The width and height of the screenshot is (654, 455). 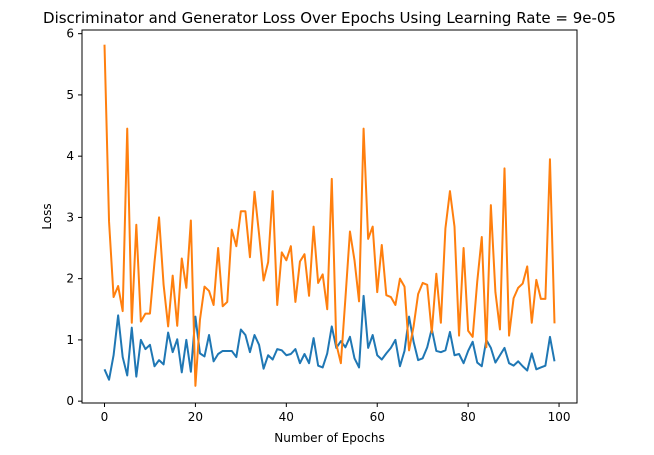 What do you see at coordinates (105, 417) in the screenshot?
I see `x-tick-label: 0` at bounding box center [105, 417].